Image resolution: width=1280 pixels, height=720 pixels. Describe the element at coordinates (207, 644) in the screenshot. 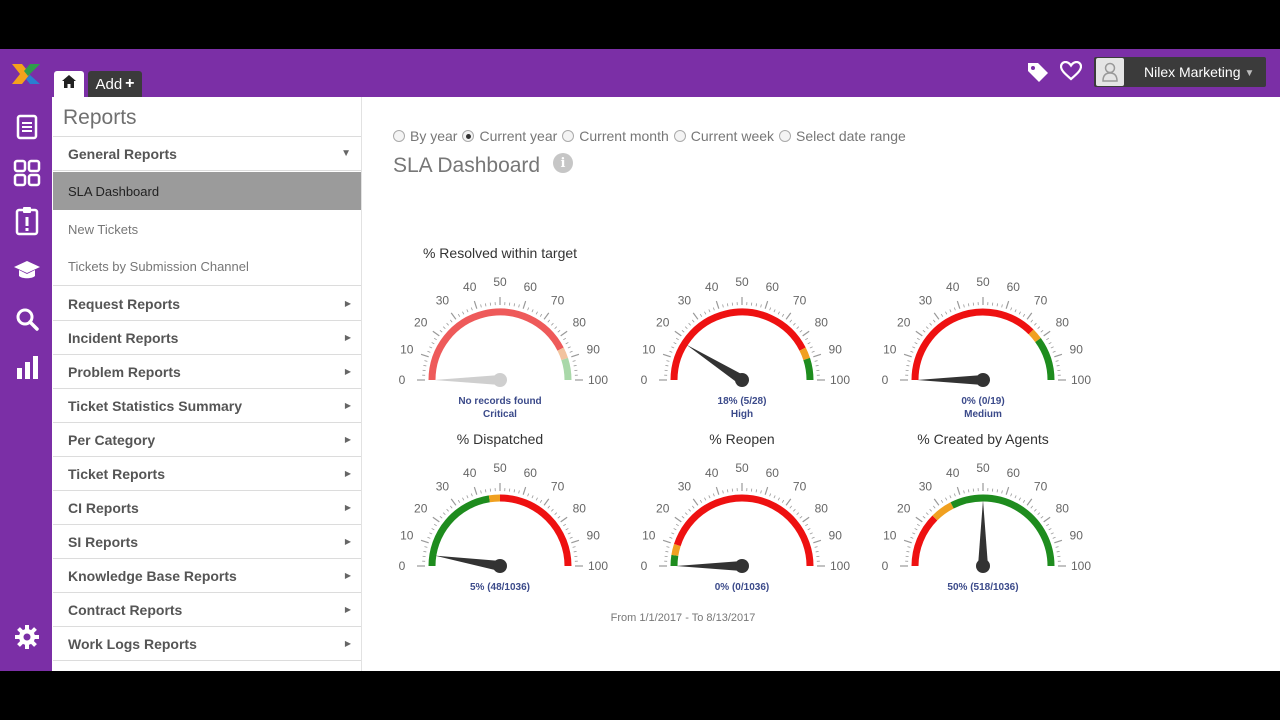

I see `menu-work-logs-reports: Work Logs Reports ▶` at that location.